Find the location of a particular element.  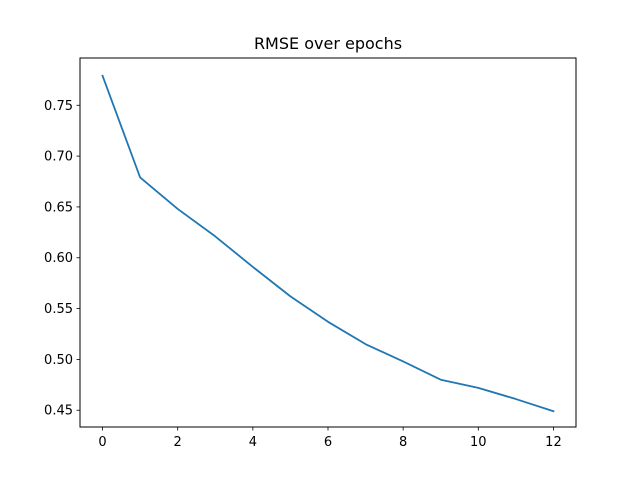

y-tick-label: 0.55 is located at coordinates (58, 309).